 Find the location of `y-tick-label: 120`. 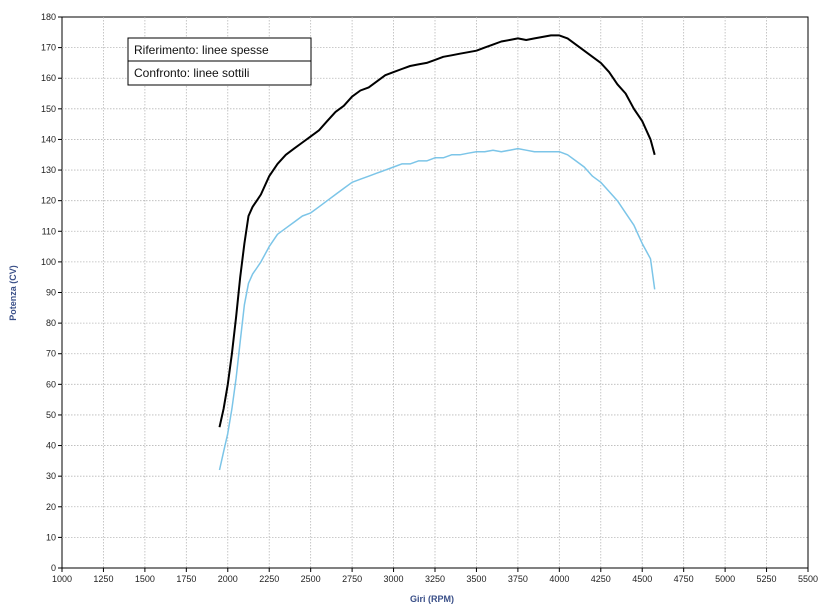

y-tick-label: 120 is located at coordinates (48, 201).